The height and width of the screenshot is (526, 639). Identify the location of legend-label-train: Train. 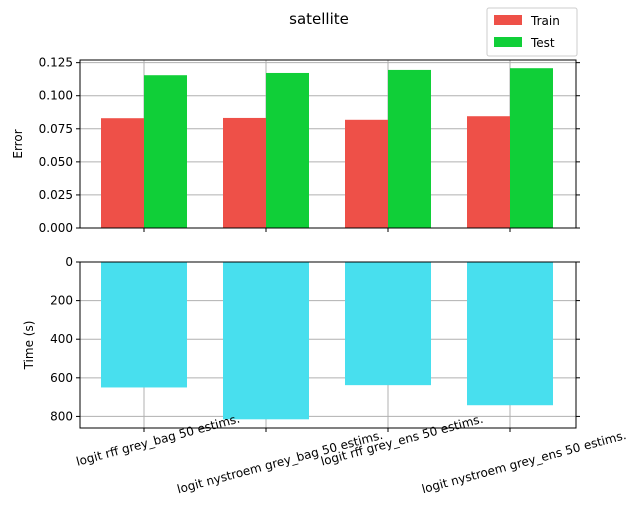
(545, 21).